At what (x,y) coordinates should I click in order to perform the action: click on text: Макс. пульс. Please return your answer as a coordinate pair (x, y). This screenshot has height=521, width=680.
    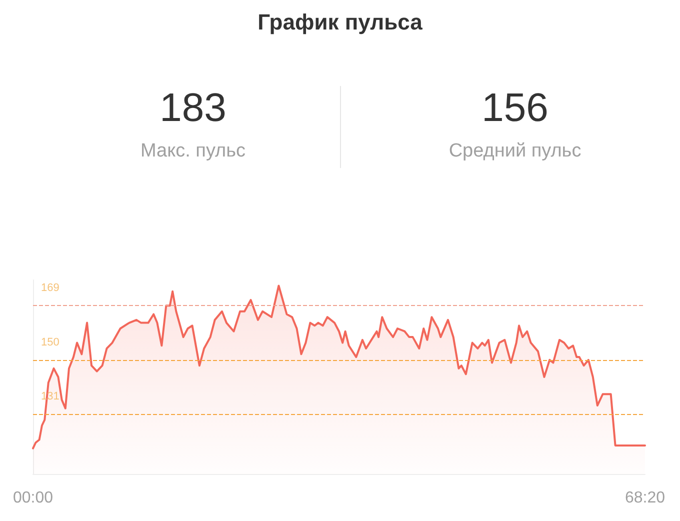
    Looking at the image, I should click on (193, 151).